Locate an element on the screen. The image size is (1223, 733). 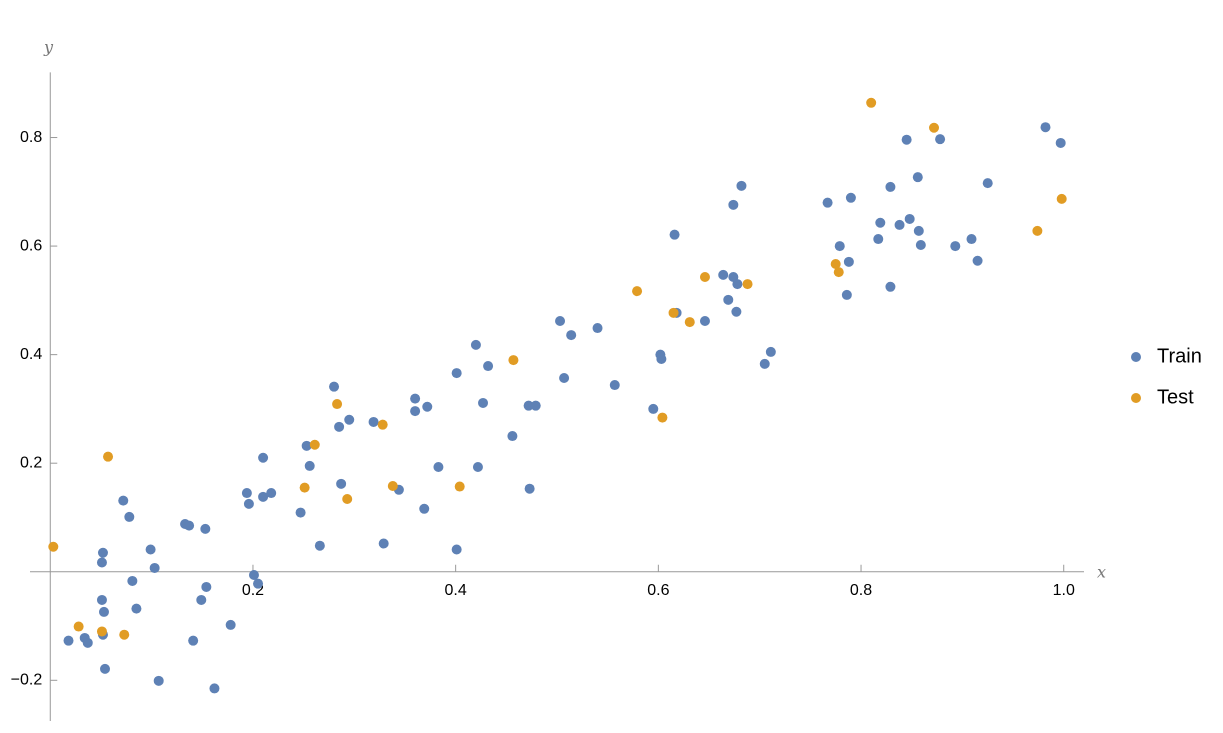
y-tick-label: 0.2 is located at coordinates (31, 462).